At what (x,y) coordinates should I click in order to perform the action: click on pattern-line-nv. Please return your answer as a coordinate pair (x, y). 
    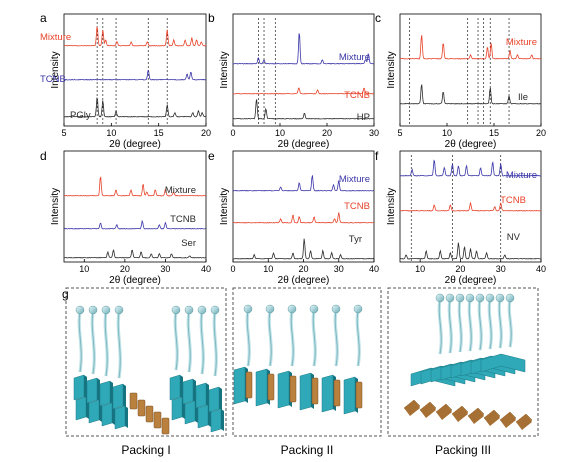
    Looking at the image, I should click on (470, 251).